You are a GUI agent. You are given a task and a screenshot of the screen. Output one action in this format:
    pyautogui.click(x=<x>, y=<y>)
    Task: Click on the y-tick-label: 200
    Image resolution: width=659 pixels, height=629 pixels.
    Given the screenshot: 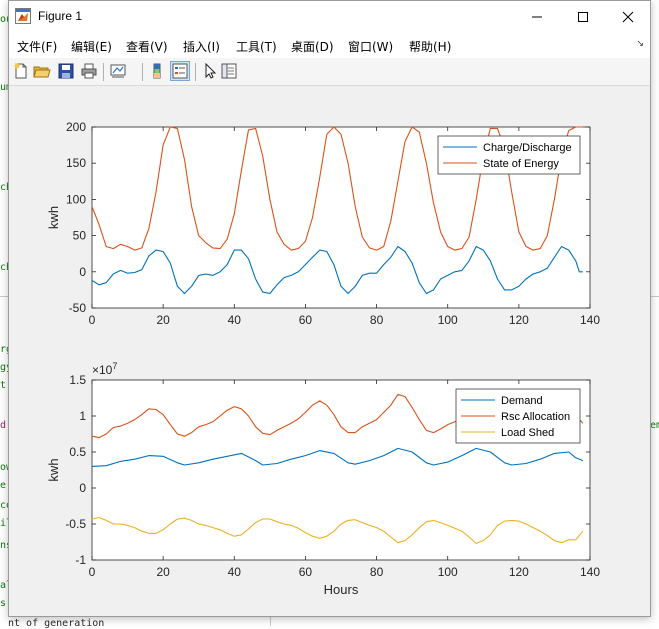 What is the action you would take?
    pyautogui.click(x=76, y=127)
    